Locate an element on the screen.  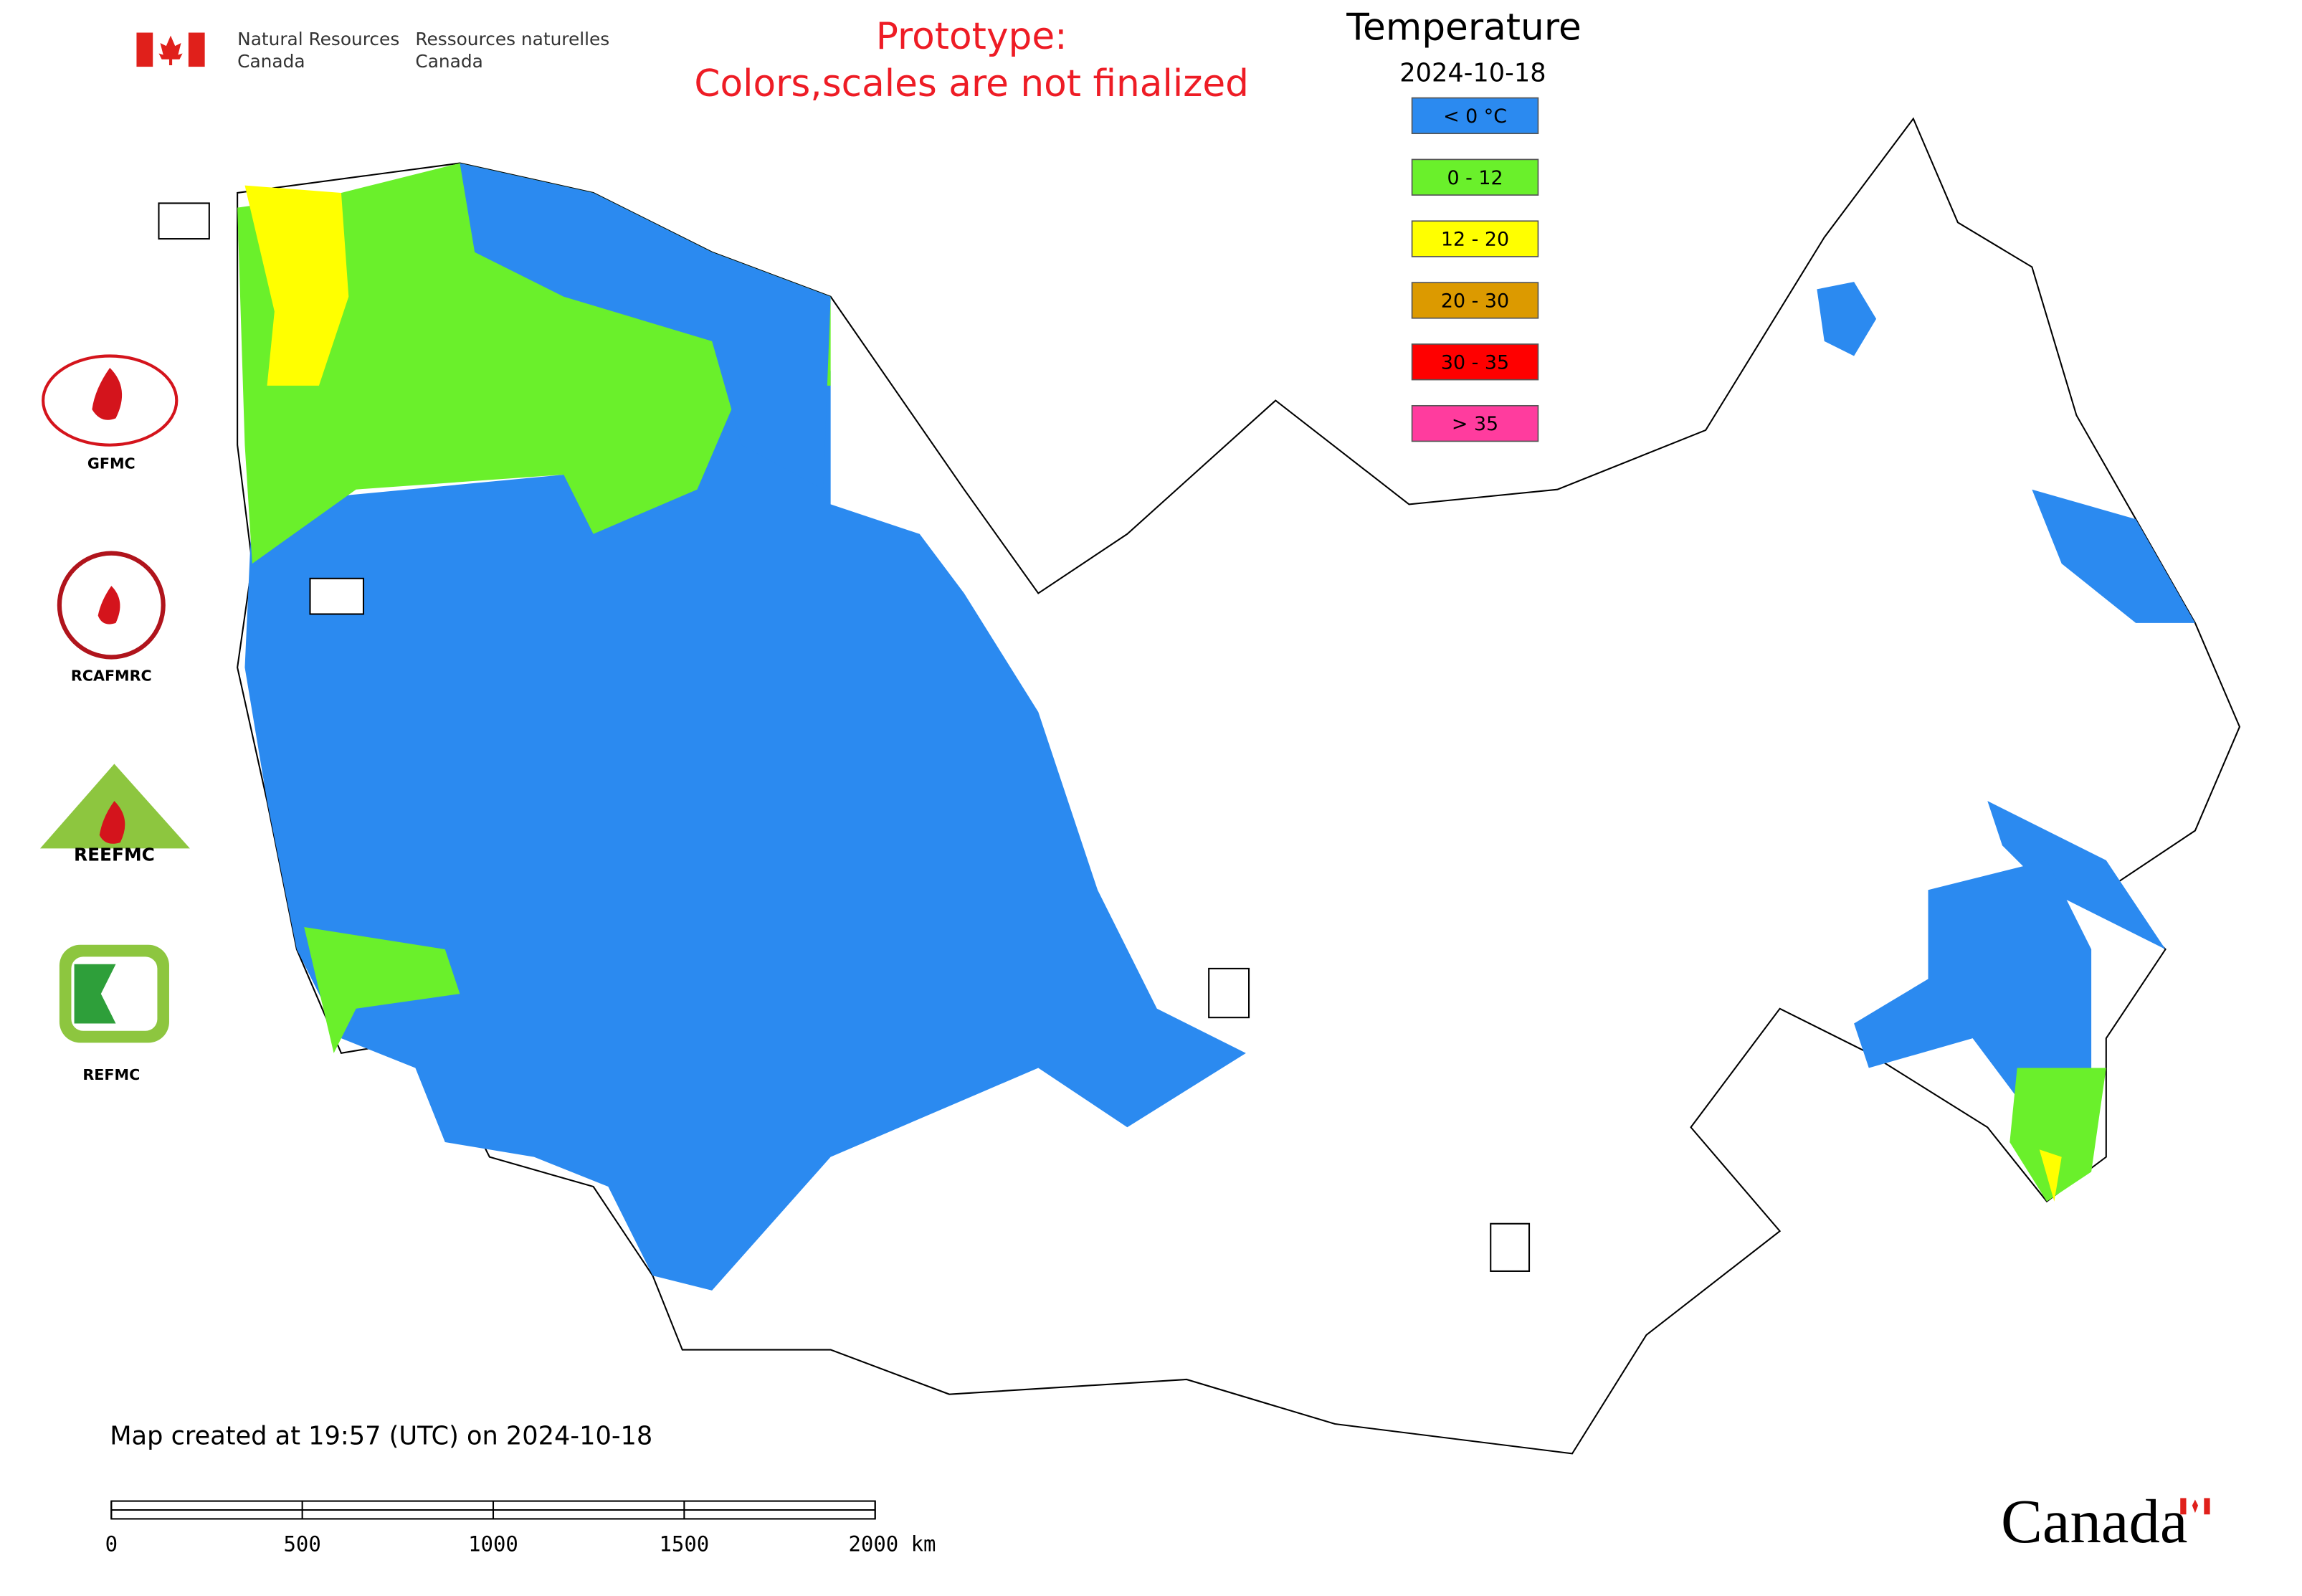
legend: < 0 °C 0 - 12 12 - 20 20 - 30 30 - 35 > 35 is located at coordinates (1475, 269).